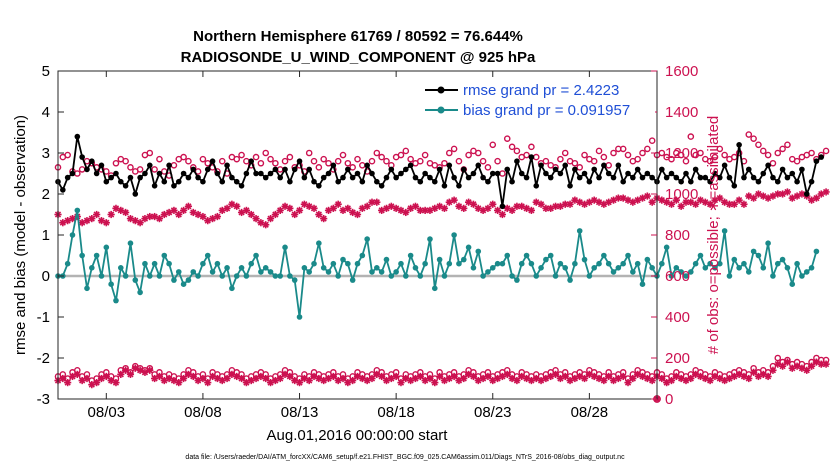 The image size is (830, 470). Describe the element at coordinates (677, 358) in the screenshot. I see `y-right-tick-label: 200` at that location.